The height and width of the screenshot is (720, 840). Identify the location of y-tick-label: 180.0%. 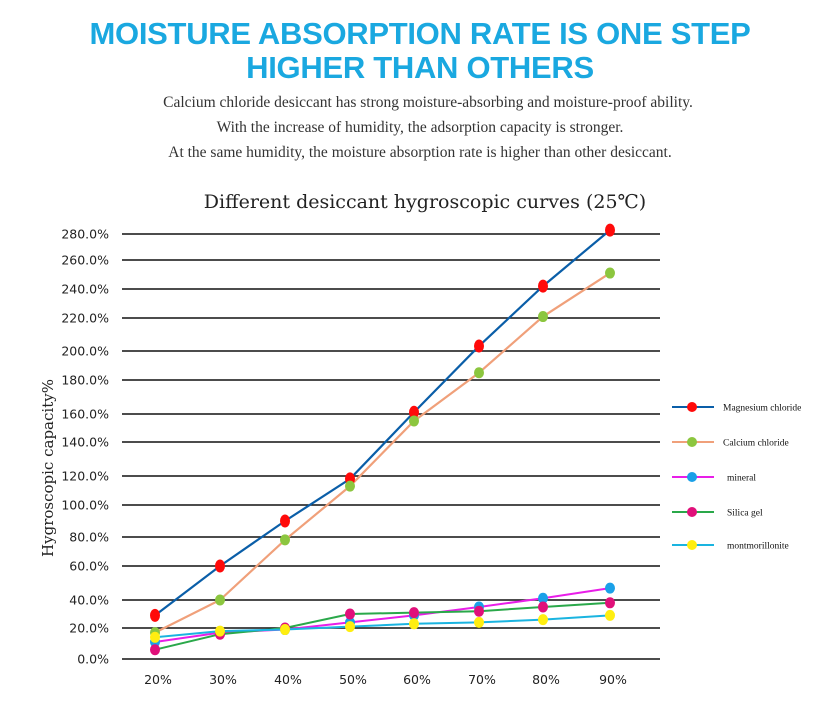
(85, 380).